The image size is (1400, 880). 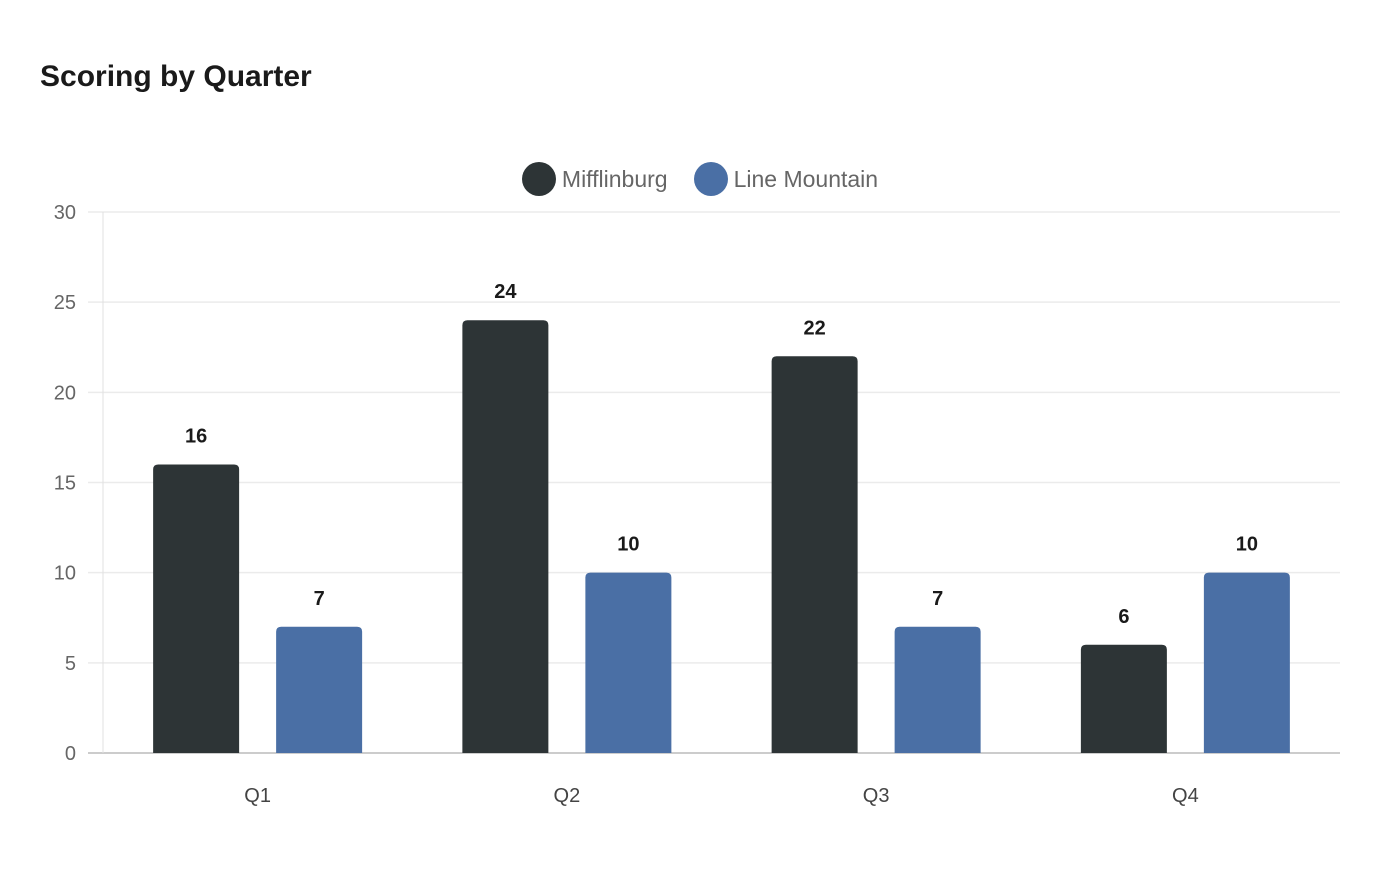 I want to click on data-label: 24, so click(x=505, y=292).